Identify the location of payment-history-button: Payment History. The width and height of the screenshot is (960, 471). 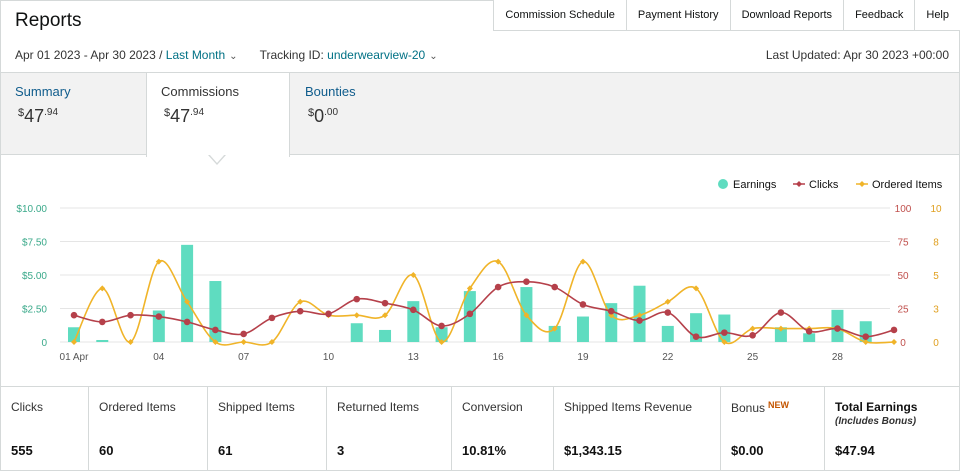
(678, 15).